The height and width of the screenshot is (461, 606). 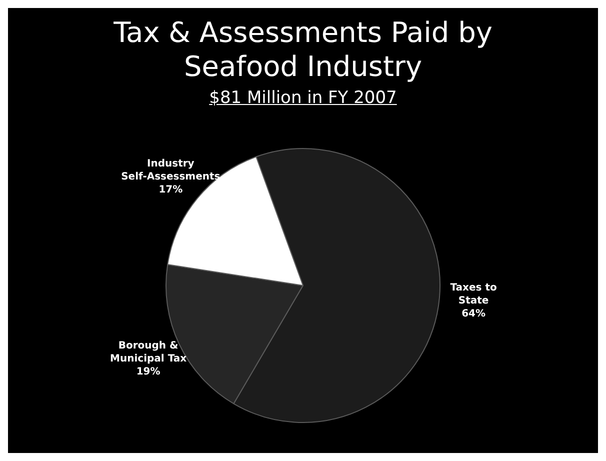 What do you see at coordinates (303, 50) in the screenshot?
I see `chart-title: Tax & Assessments Paid by Seafood Industry` at bounding box center [303, 50].